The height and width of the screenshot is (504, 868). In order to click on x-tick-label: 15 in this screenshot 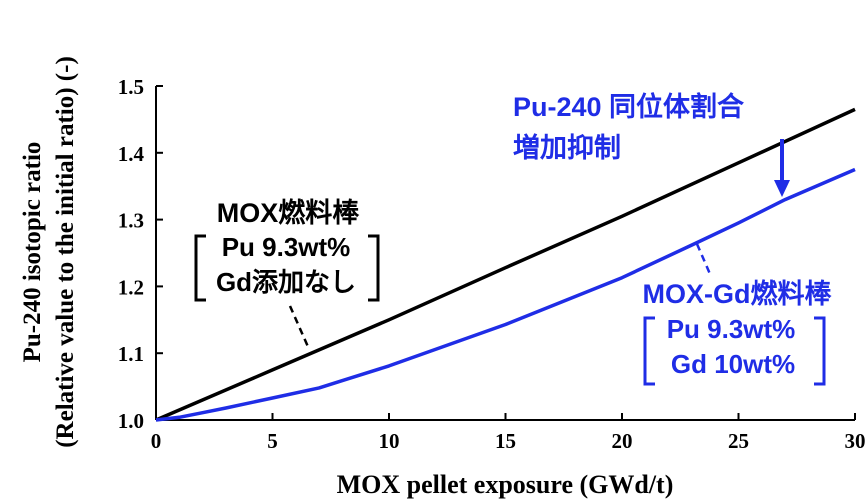, I will do `click(505, 441)`.